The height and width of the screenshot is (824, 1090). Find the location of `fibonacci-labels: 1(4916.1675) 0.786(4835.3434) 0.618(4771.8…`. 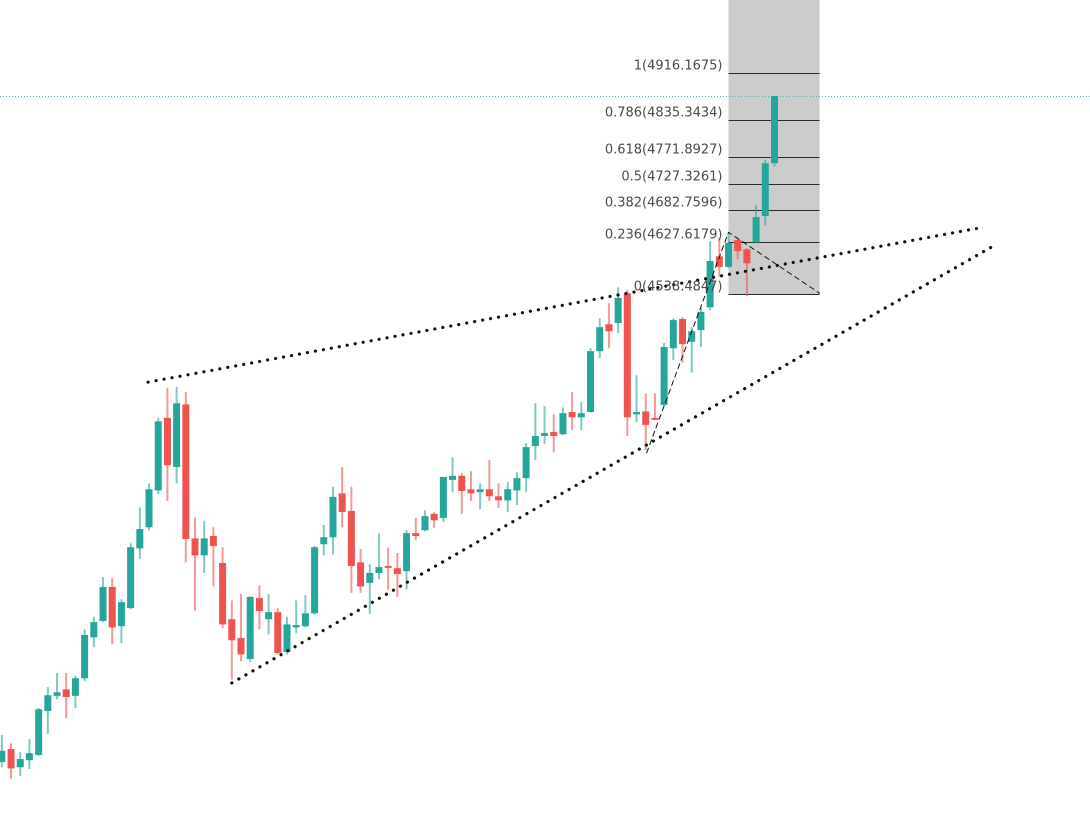

fibonacci-labels: 1(4916.1675) 0.786(4835.3434) 0.618(4771.8… is located at coordinates (664, 177).